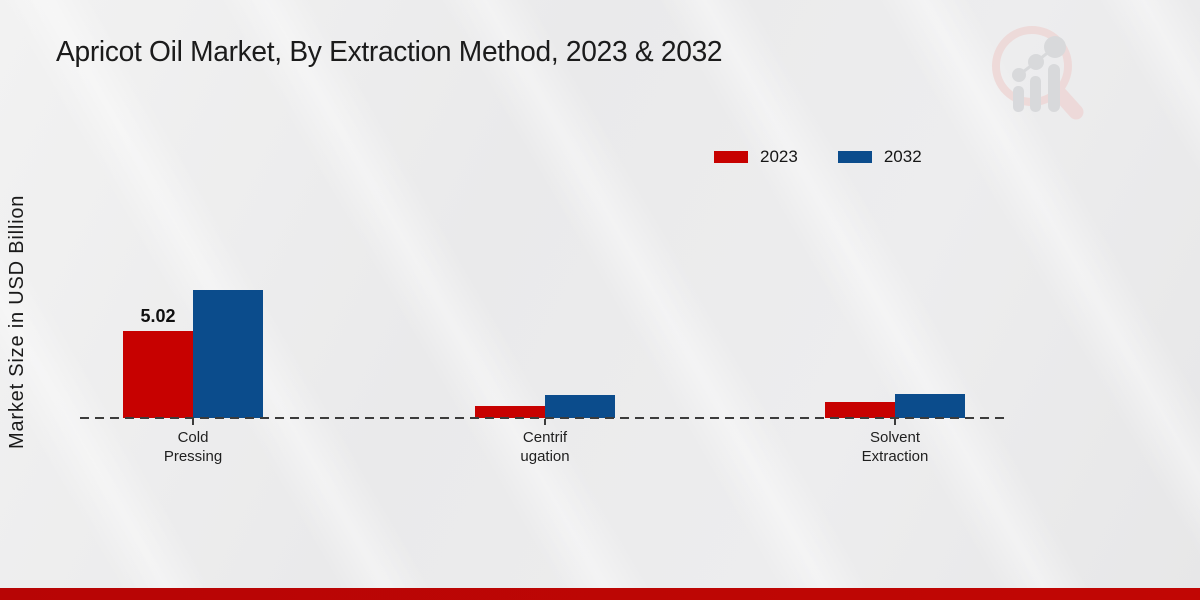 This screenshot has width=1200, height=600. Describe the element at coordinates (860, 410) in the screenshot. I see `bar-2023-solvent-extraction` at that location.